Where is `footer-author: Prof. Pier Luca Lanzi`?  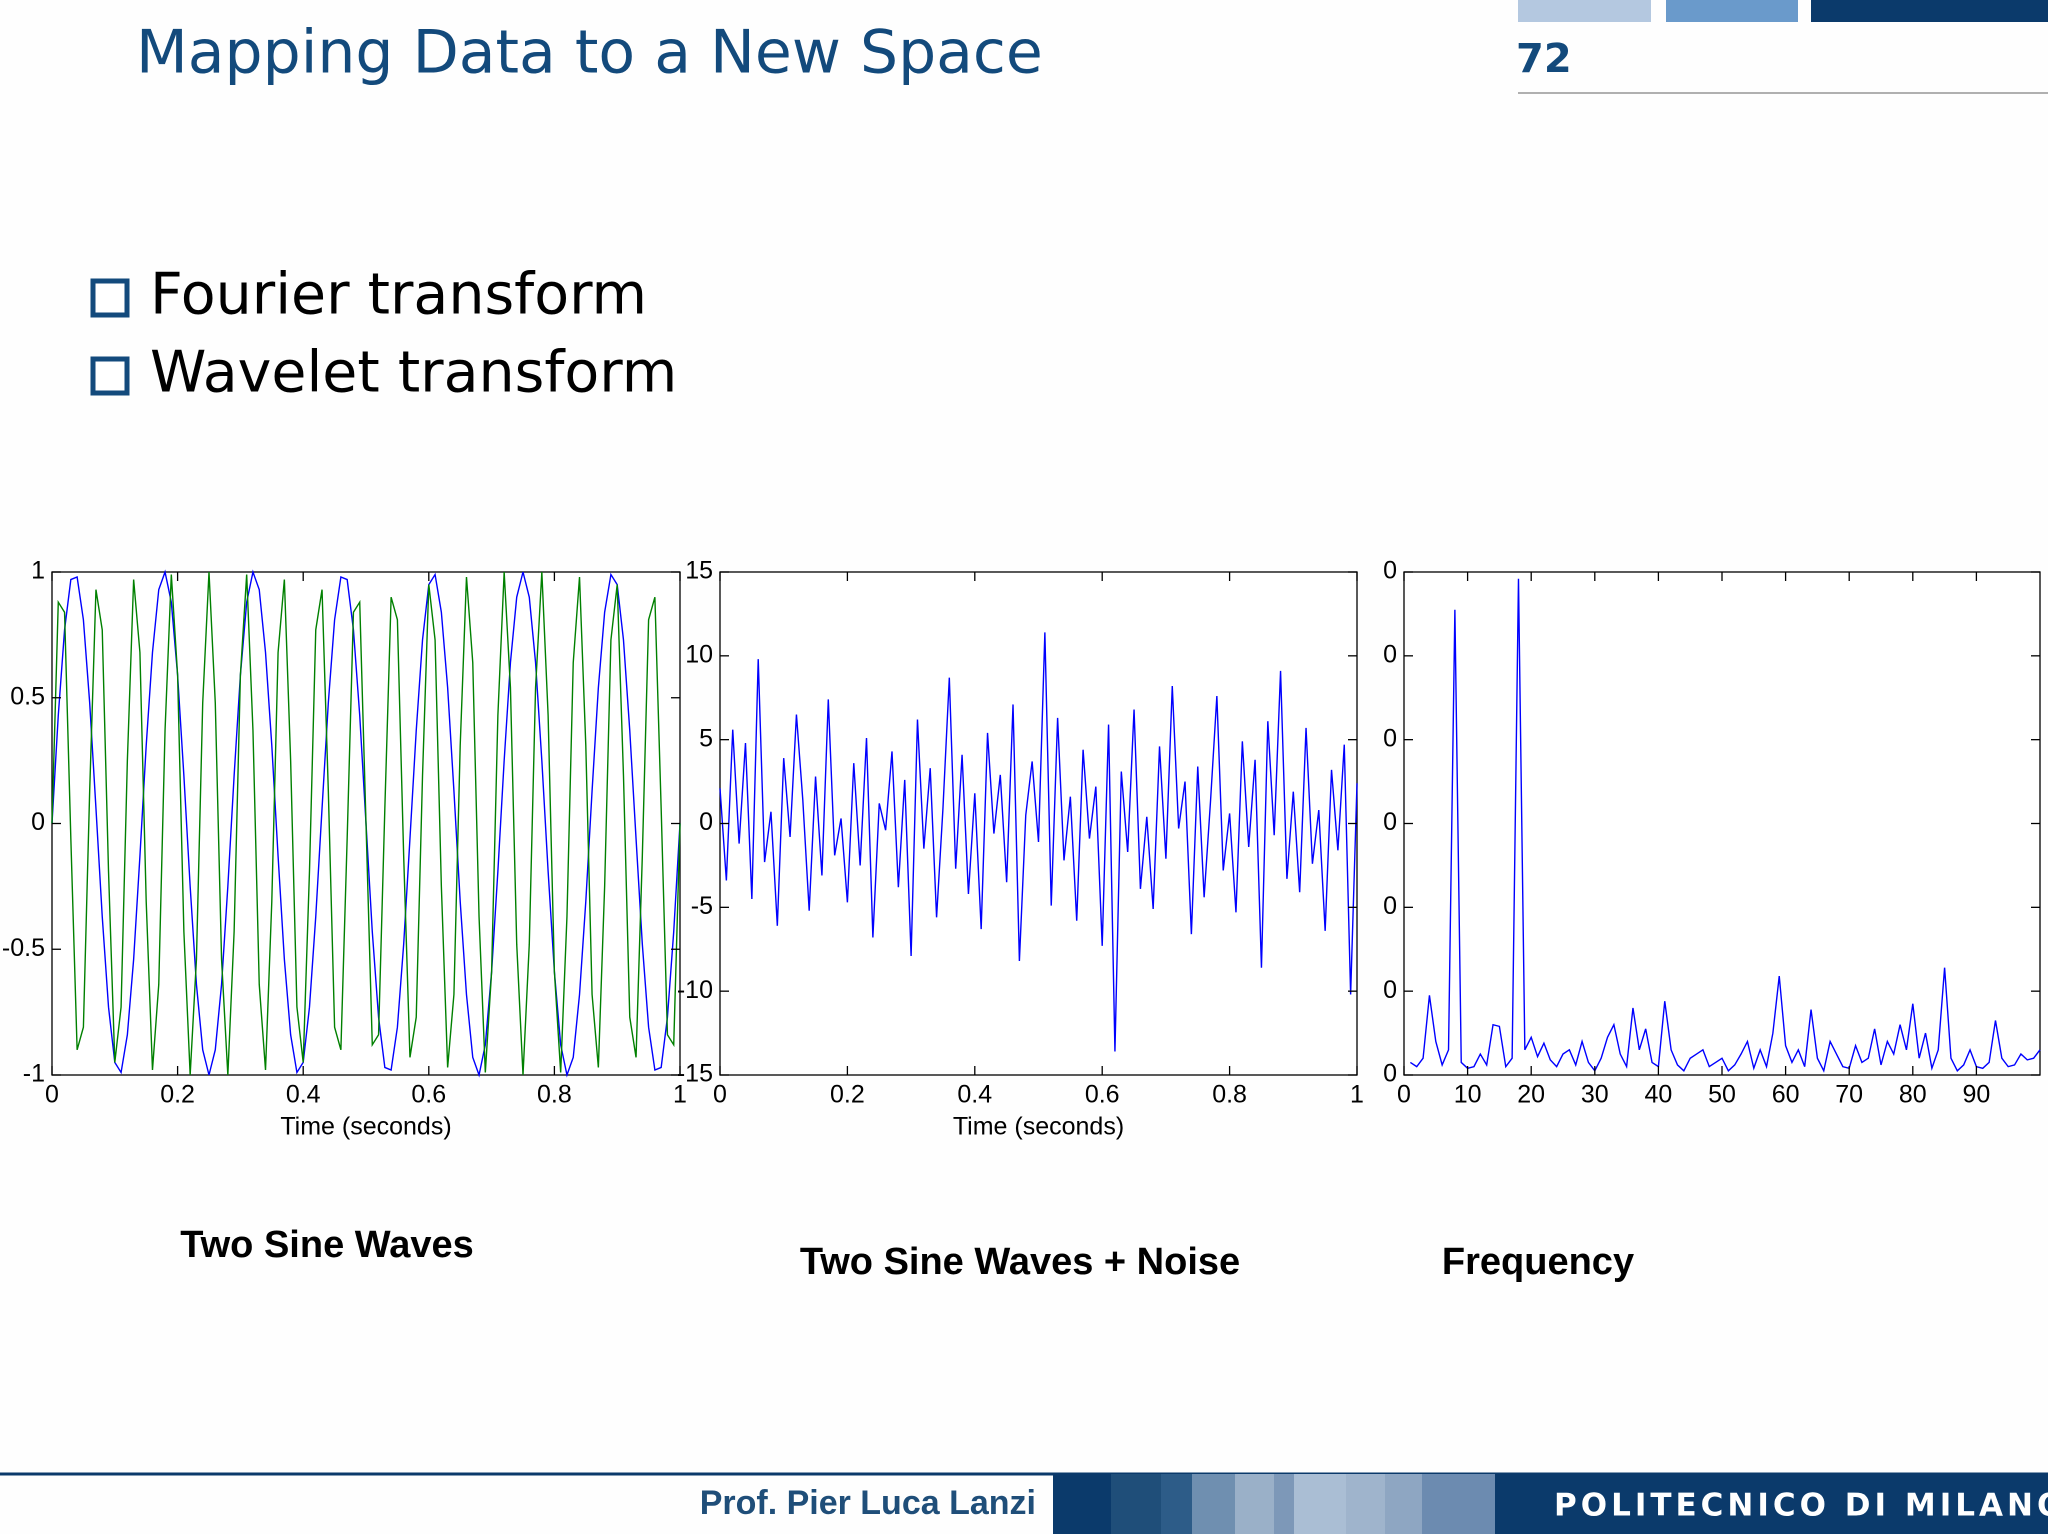
footer-author: Prof. Pier Luca Lanzi is located at coordinates (868, 1503).